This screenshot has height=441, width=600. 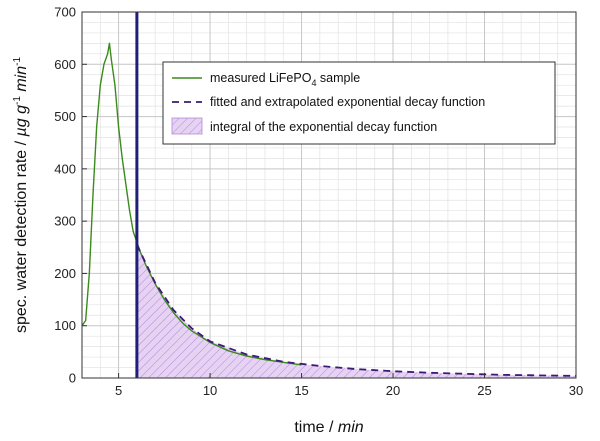 What do you see at coordinates (65, 273) in the screenshot?
I see `y-tick-label: 200` at bounding box center [65, 273].